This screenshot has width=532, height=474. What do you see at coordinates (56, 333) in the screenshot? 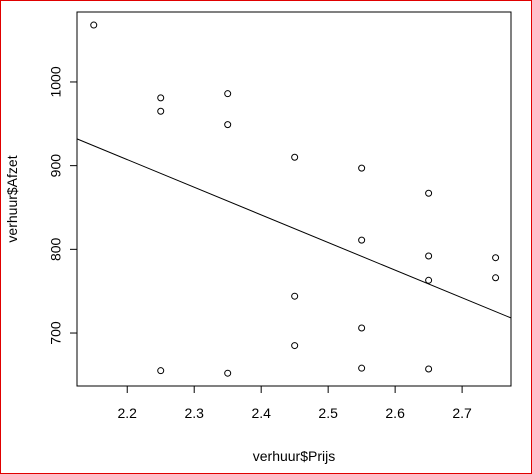
I see `y-tick-label: 700` at bounding box center [56, 333].